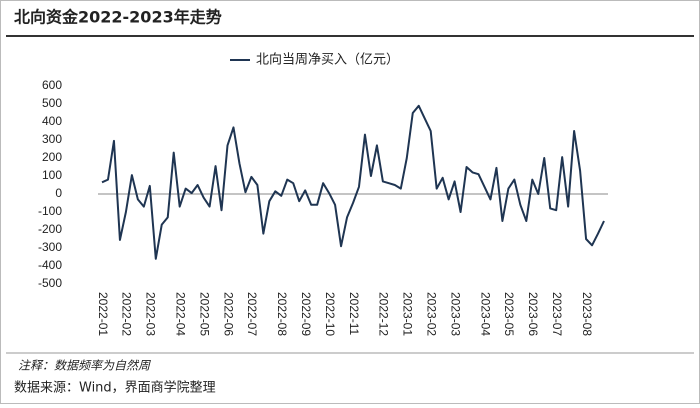 The height and width of the screenshot is (408, 700). Describe the element at coordinates (115, 388) in the screenshot. I see `source: 数据来源：Wind，界面商学院整理` at that location.